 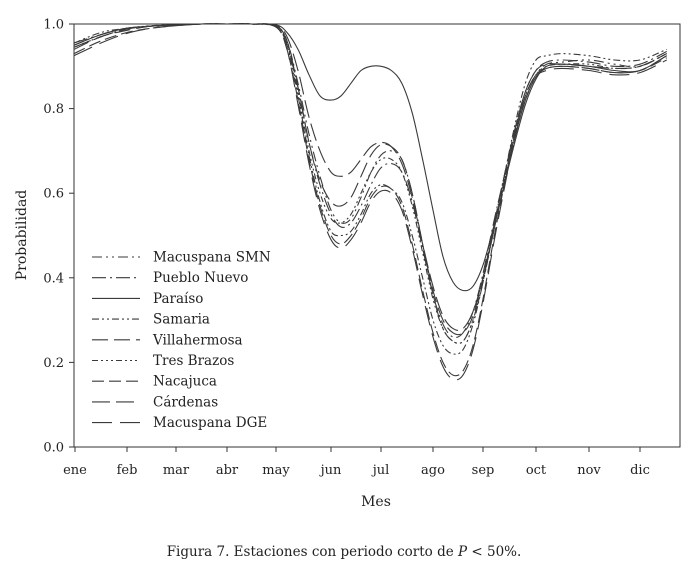 I want to click on legend-label: Cárdenas, so click(x=185, y=402).